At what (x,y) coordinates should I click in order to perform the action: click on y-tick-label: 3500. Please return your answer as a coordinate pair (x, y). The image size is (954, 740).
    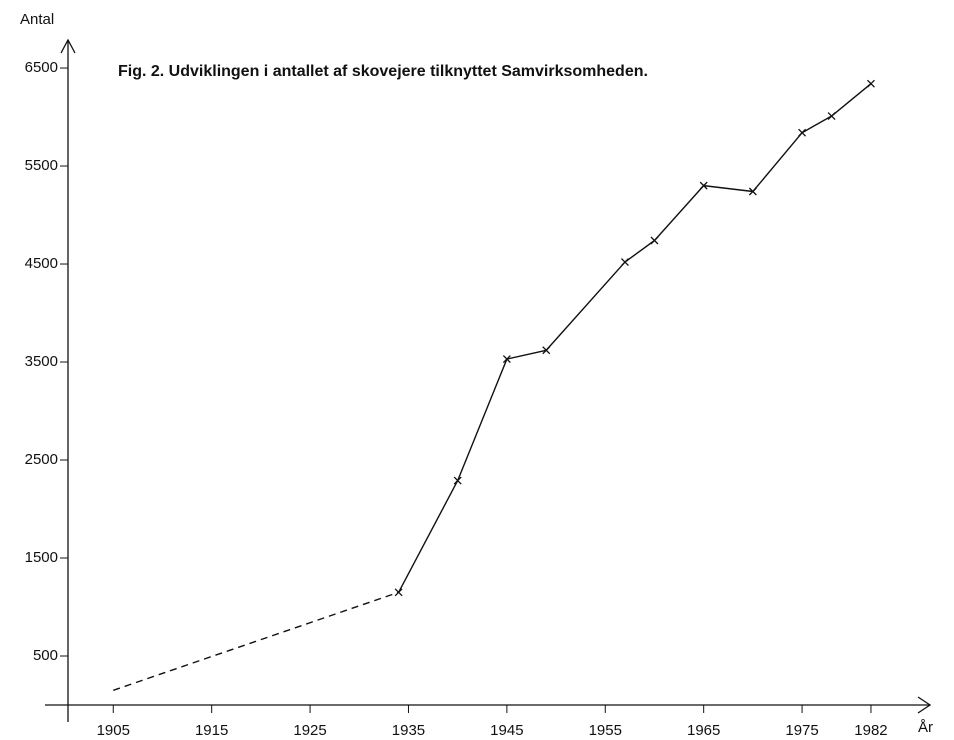
    Looking at the image, I should click on (41, 361).